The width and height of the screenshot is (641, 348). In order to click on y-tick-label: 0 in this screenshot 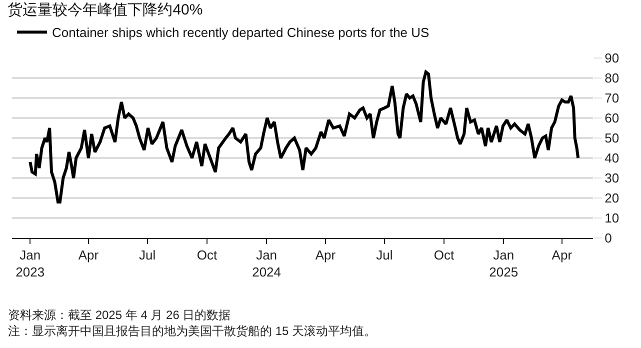, I will do `click(608, 238)`.